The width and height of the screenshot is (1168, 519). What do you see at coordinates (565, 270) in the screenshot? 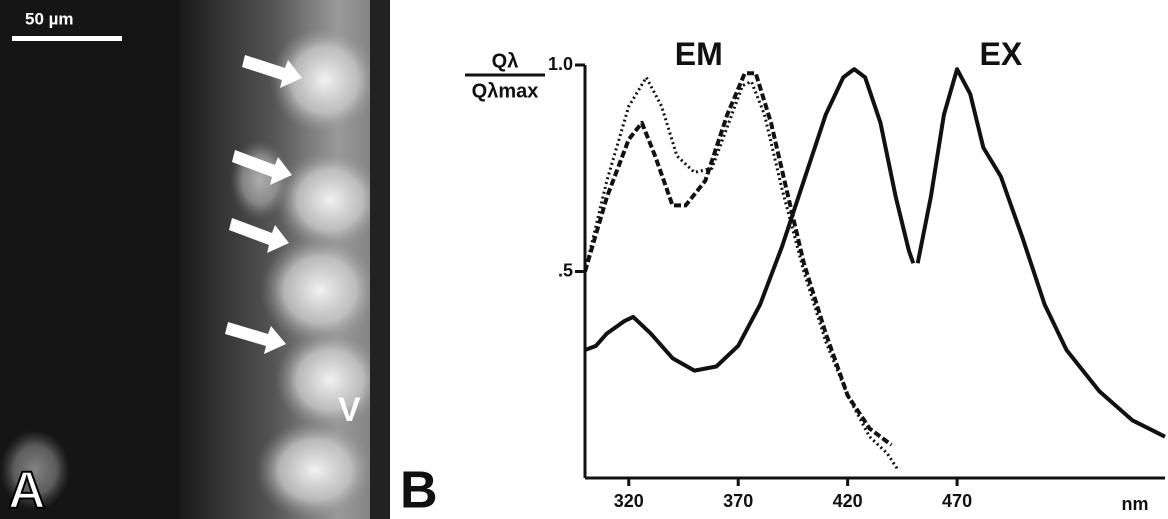
I see `y-tick-label: .5` at bounding box center [565, 270].